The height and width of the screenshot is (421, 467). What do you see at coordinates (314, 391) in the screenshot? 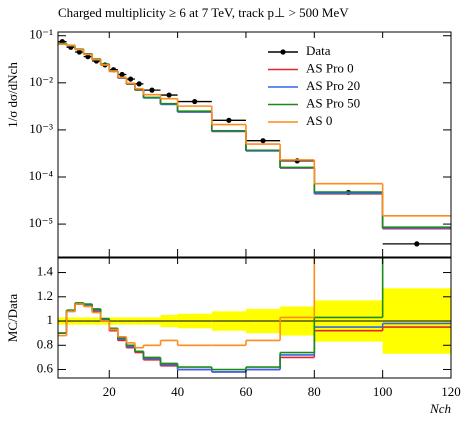
I see `x-tick-label: 80` at bounding box center [314, 391].